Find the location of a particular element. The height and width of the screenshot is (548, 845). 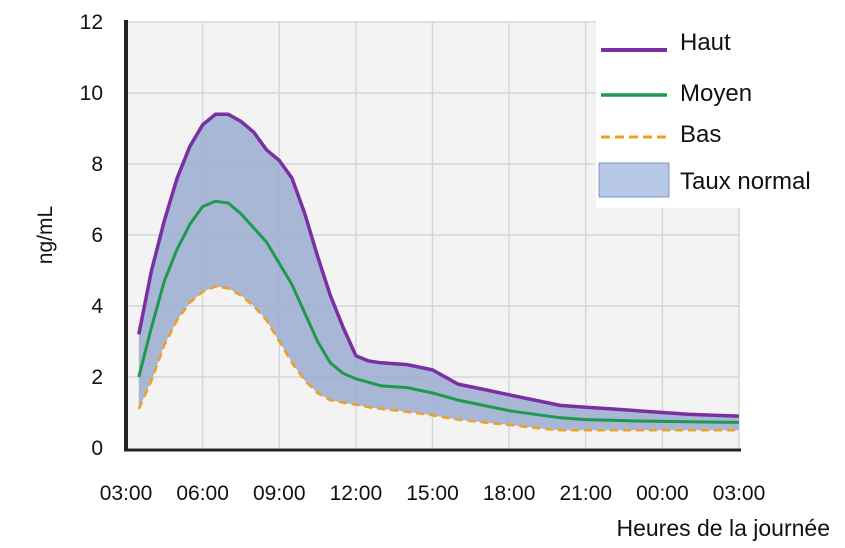

y-tick-label: 8 is located at coordinates (97, 164).